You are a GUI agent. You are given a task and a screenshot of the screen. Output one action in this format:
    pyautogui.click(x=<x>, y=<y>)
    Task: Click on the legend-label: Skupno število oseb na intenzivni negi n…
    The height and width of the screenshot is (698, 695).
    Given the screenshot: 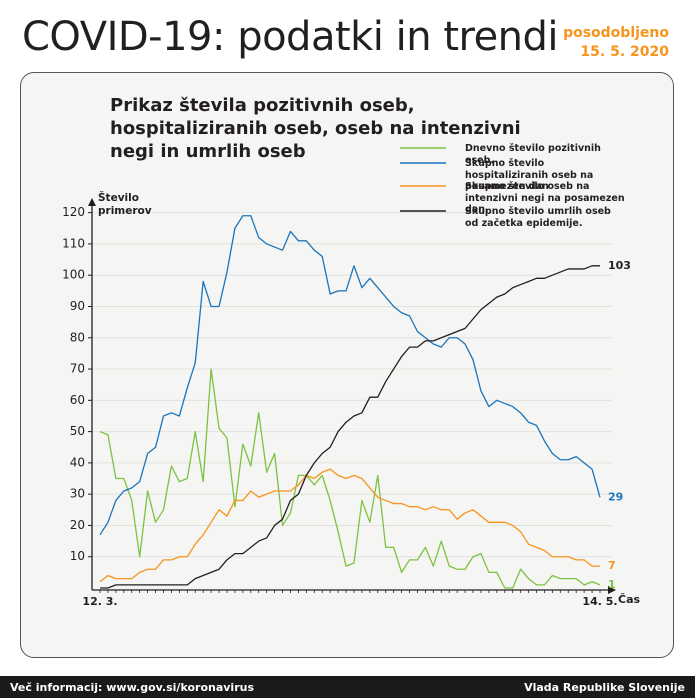 What is the action you would take?
    pyautogui.click(x=545, y=198)
    